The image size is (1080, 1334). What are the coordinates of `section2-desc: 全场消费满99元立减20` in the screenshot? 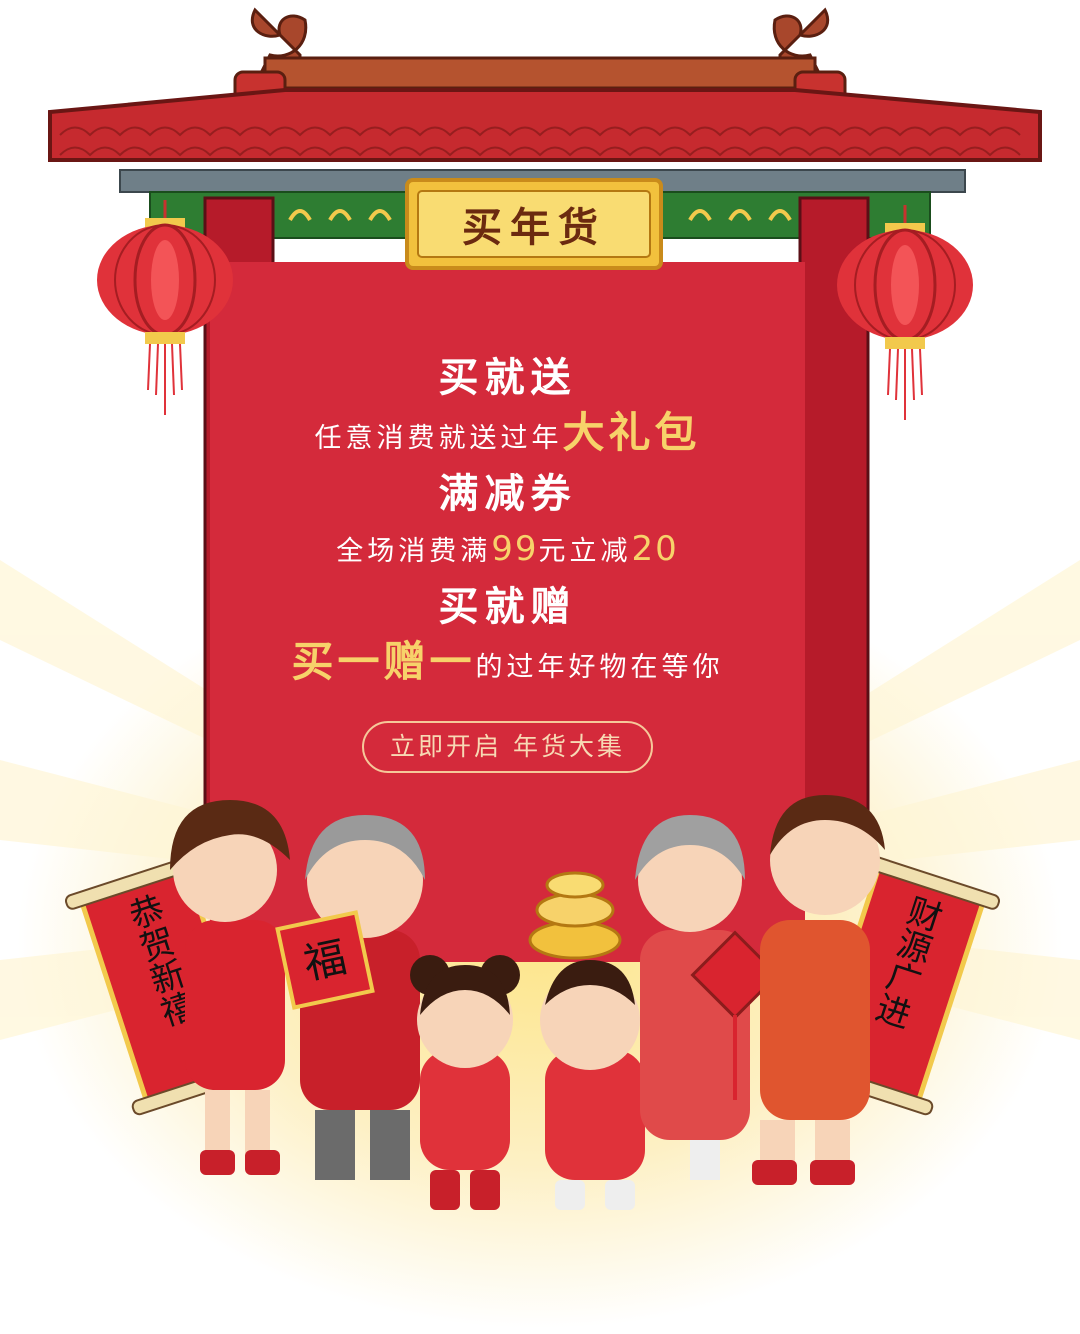 It's located at (507, 550).